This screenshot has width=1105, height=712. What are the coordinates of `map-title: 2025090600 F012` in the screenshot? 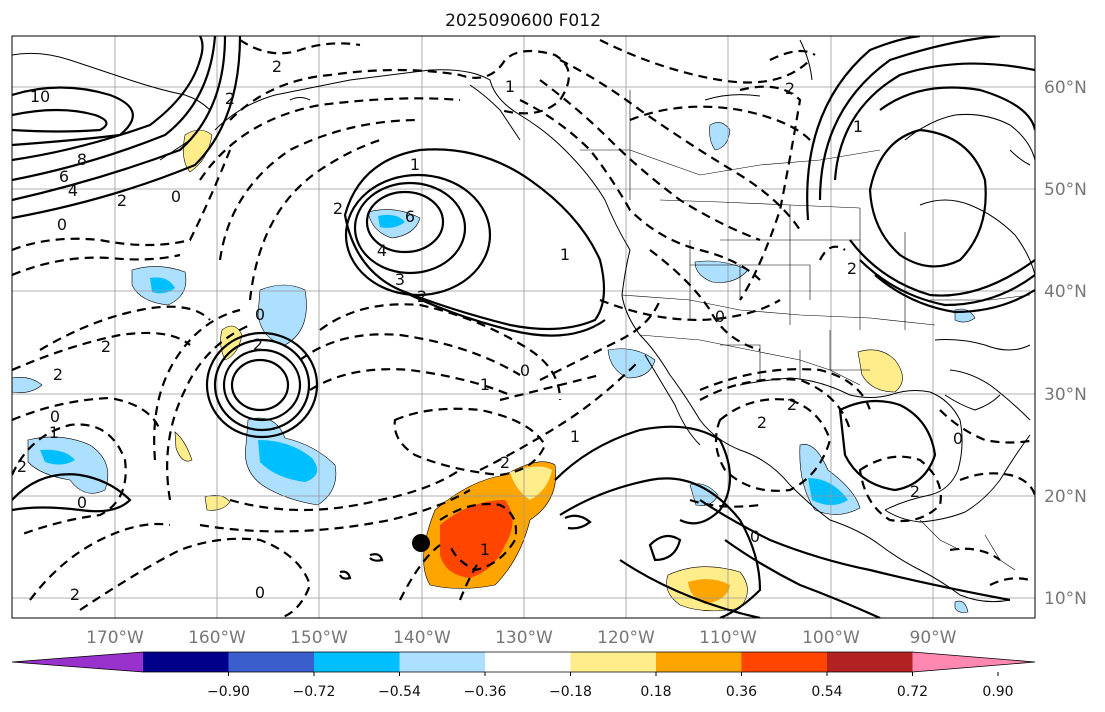 It's located at (523, 21).